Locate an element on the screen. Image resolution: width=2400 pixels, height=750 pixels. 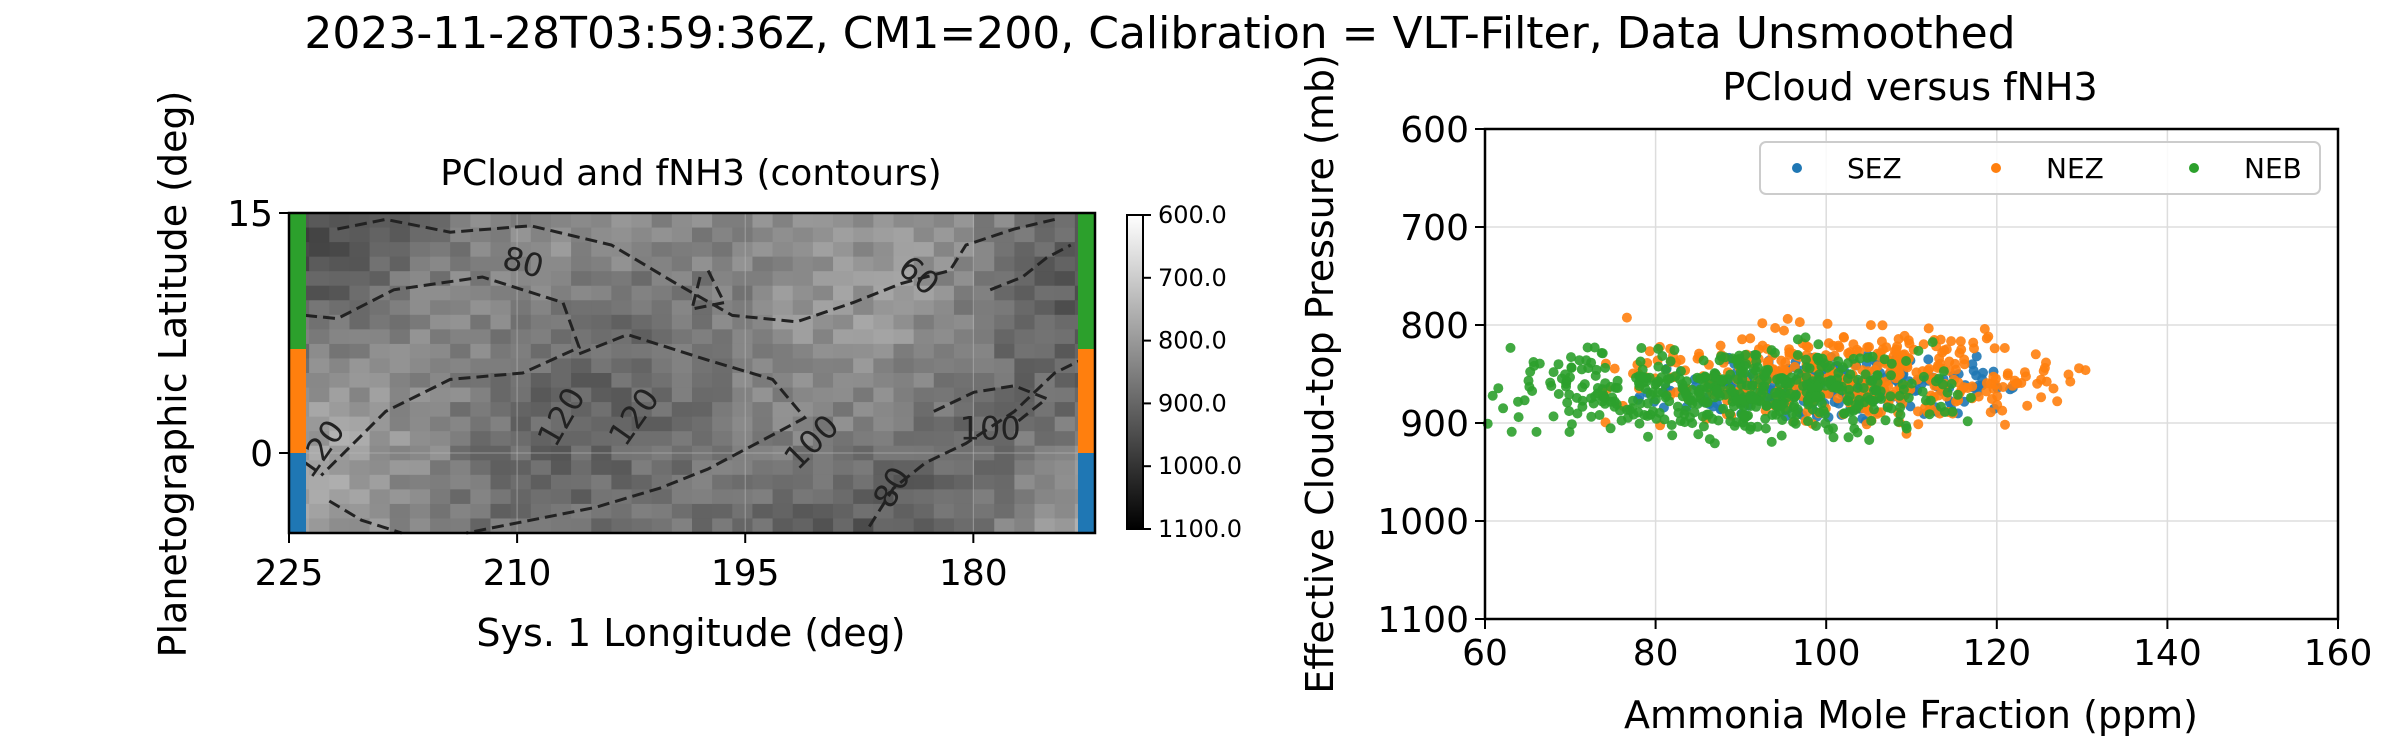
heatmap-x-axis-label: Sys. 1 Longitude (deg) is located at coordinates (690, 633).